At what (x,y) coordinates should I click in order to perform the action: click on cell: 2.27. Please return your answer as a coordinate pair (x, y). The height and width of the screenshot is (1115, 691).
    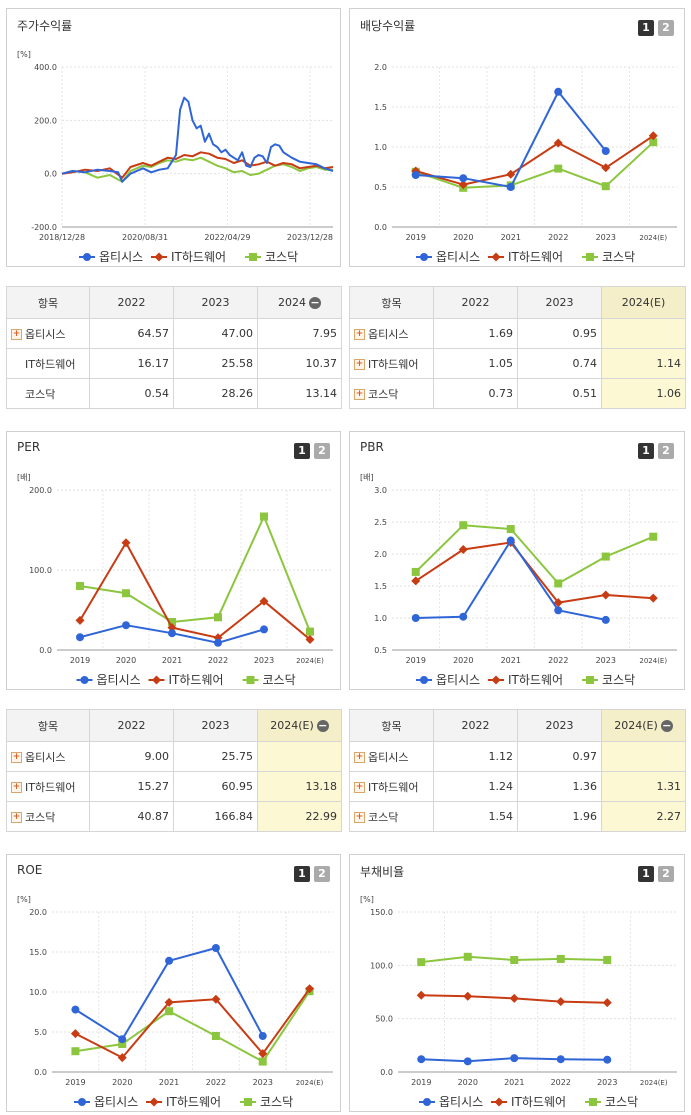
    Looking at the image, I should click on (643, 816).